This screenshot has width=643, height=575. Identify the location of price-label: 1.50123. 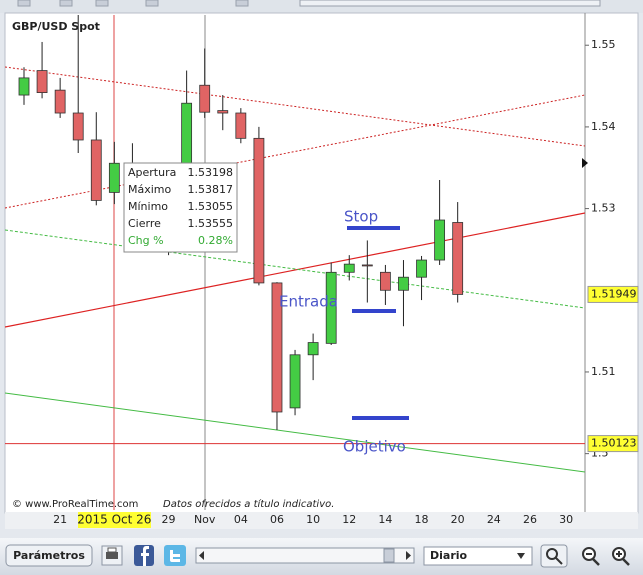
(614, 443).